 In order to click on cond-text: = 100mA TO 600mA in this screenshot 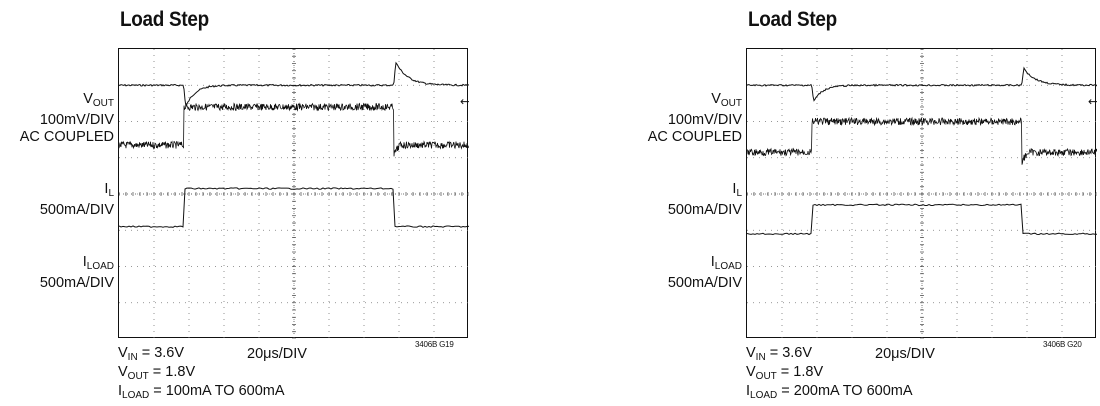, I will do `click(217, 391)`.